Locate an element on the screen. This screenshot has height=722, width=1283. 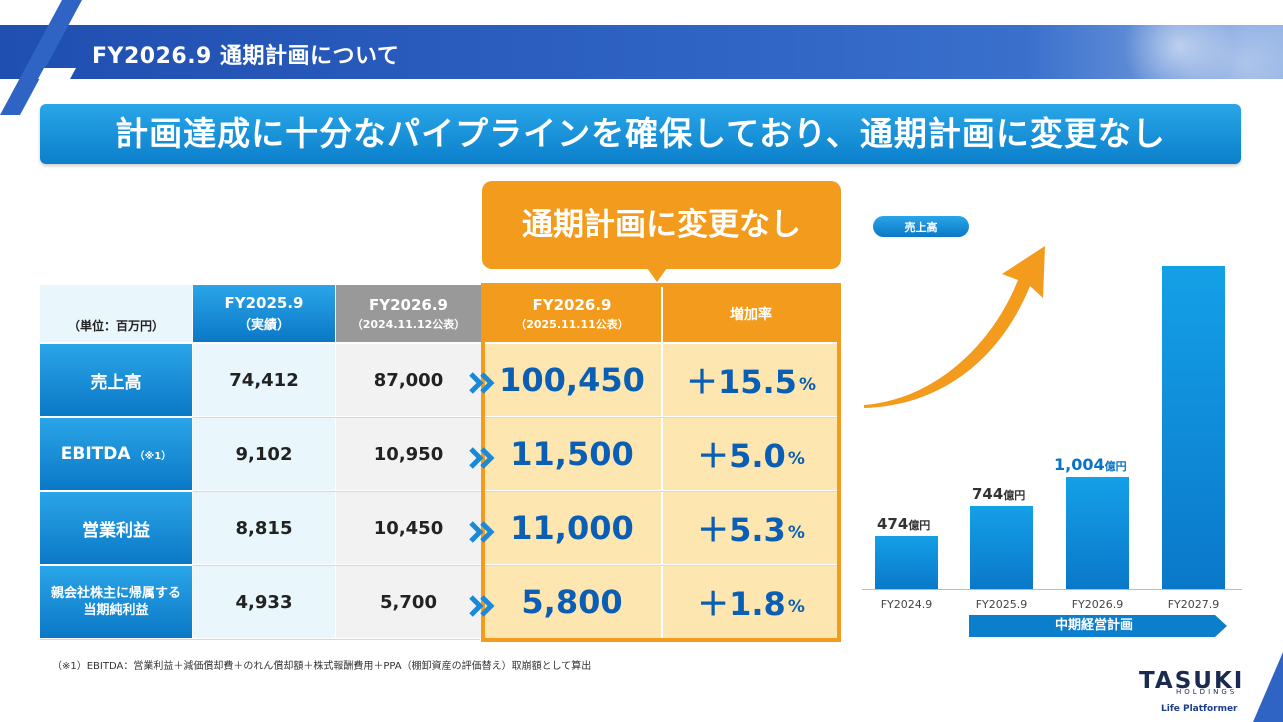
cell-actual: 4,933 is located at coordinates (264, 602).